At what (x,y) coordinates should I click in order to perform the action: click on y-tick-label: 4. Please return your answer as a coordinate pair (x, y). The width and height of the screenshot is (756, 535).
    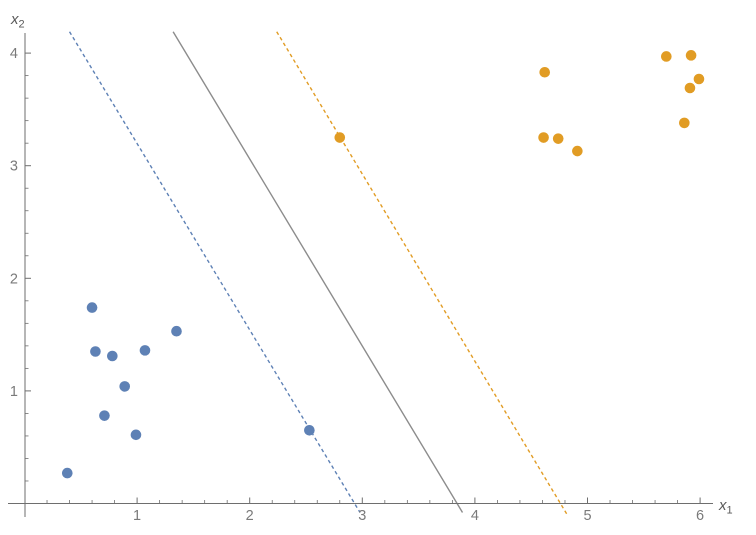
    Looking at the image, I should click on (14, 54).